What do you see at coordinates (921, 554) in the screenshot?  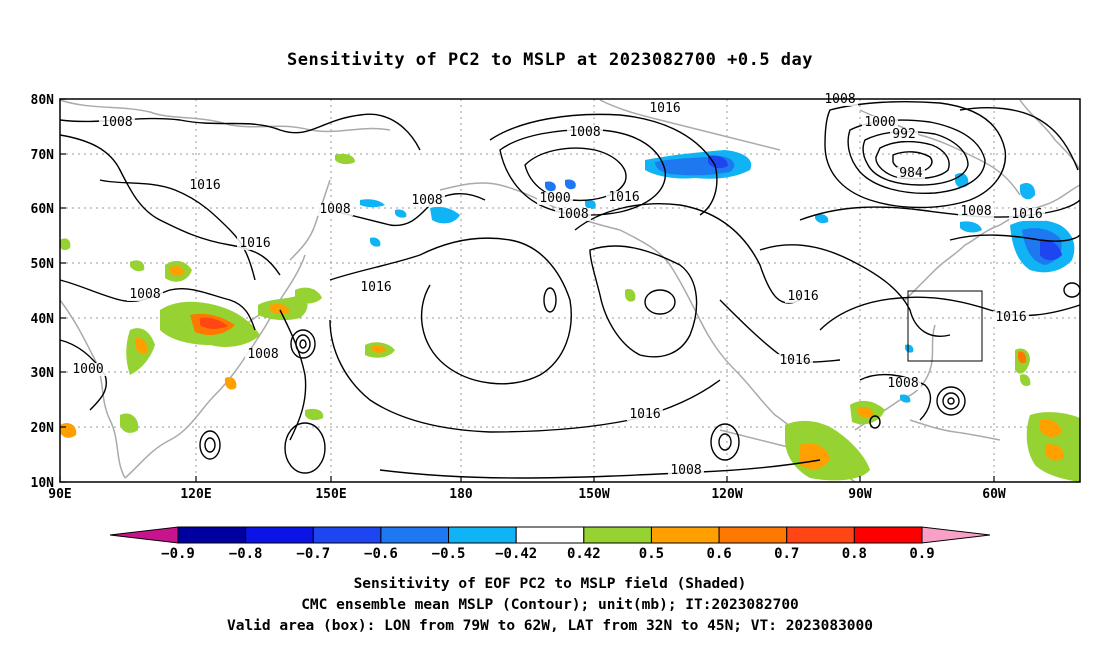 I see `colorbar-tick-label: 0.9` at bounding box center [921, 554].